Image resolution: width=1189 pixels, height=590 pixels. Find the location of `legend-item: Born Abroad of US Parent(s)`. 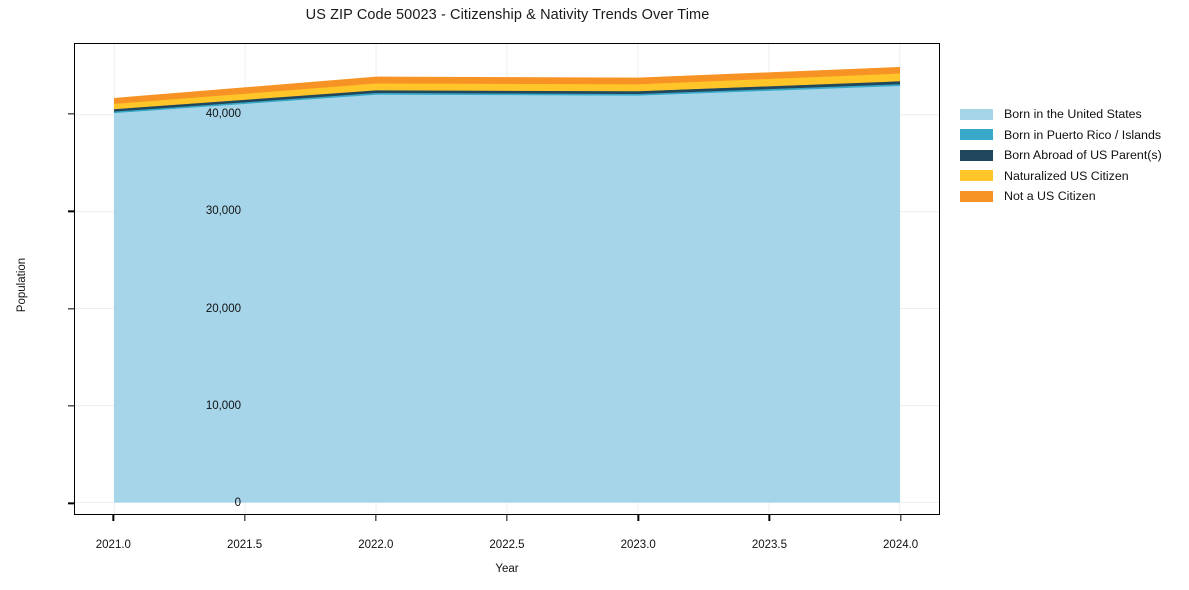

legend-item: Born Abroad of US Parent(s) is located at coordinates (1061, 155).